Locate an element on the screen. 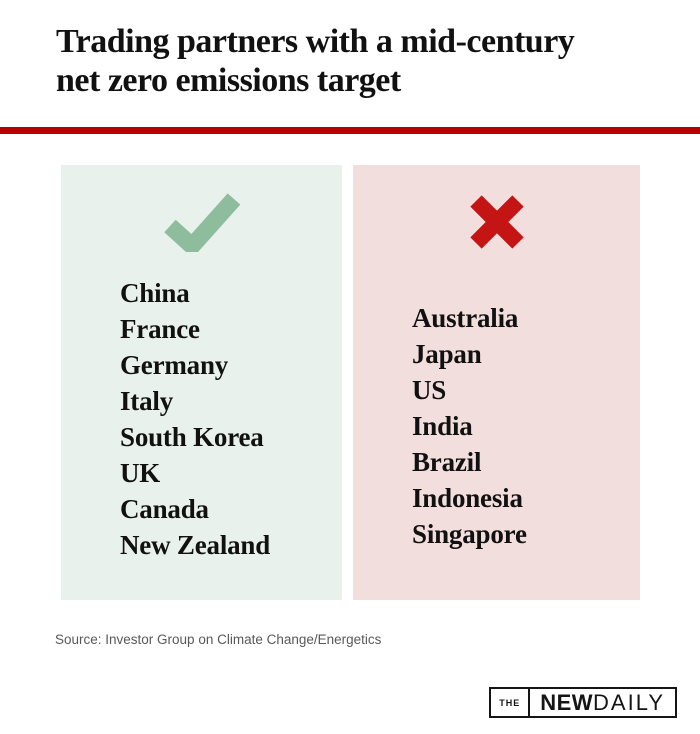  page-title-line1: Trading partners with a mid-century is located at coordinates (315, 41).